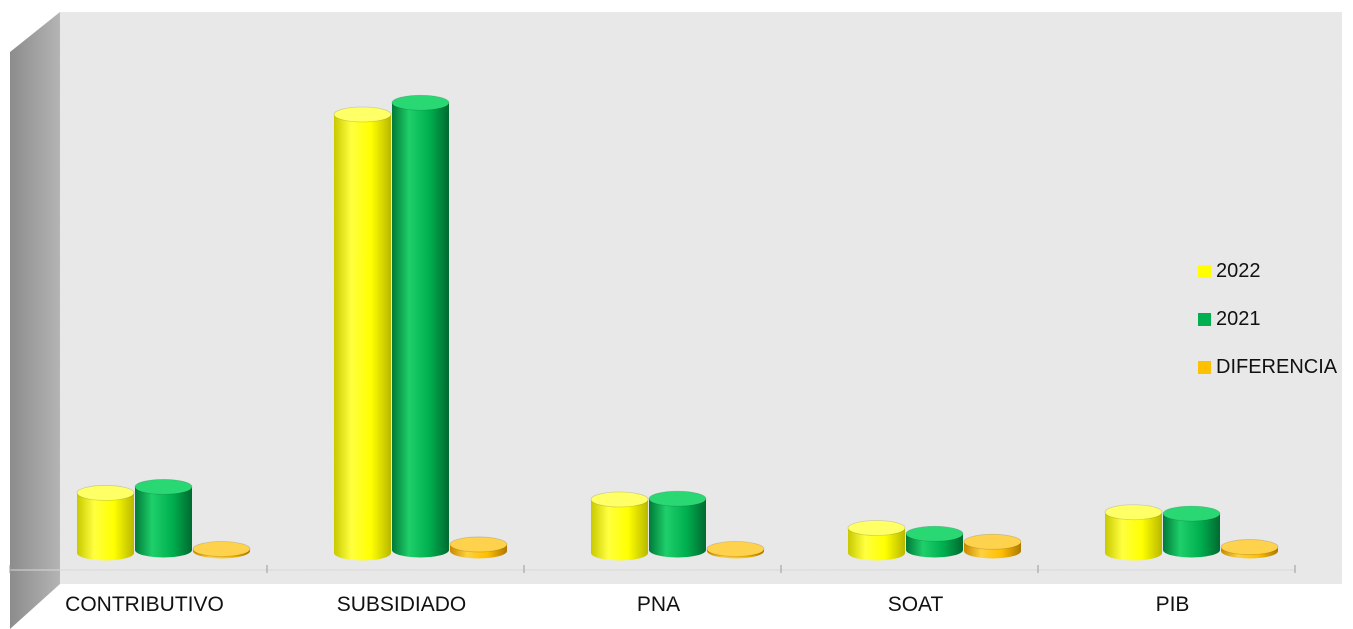 Image resolution: width=1353 pixels, height=629 pixels. I want to click on bar-2022-pib, so click(1133, 532).